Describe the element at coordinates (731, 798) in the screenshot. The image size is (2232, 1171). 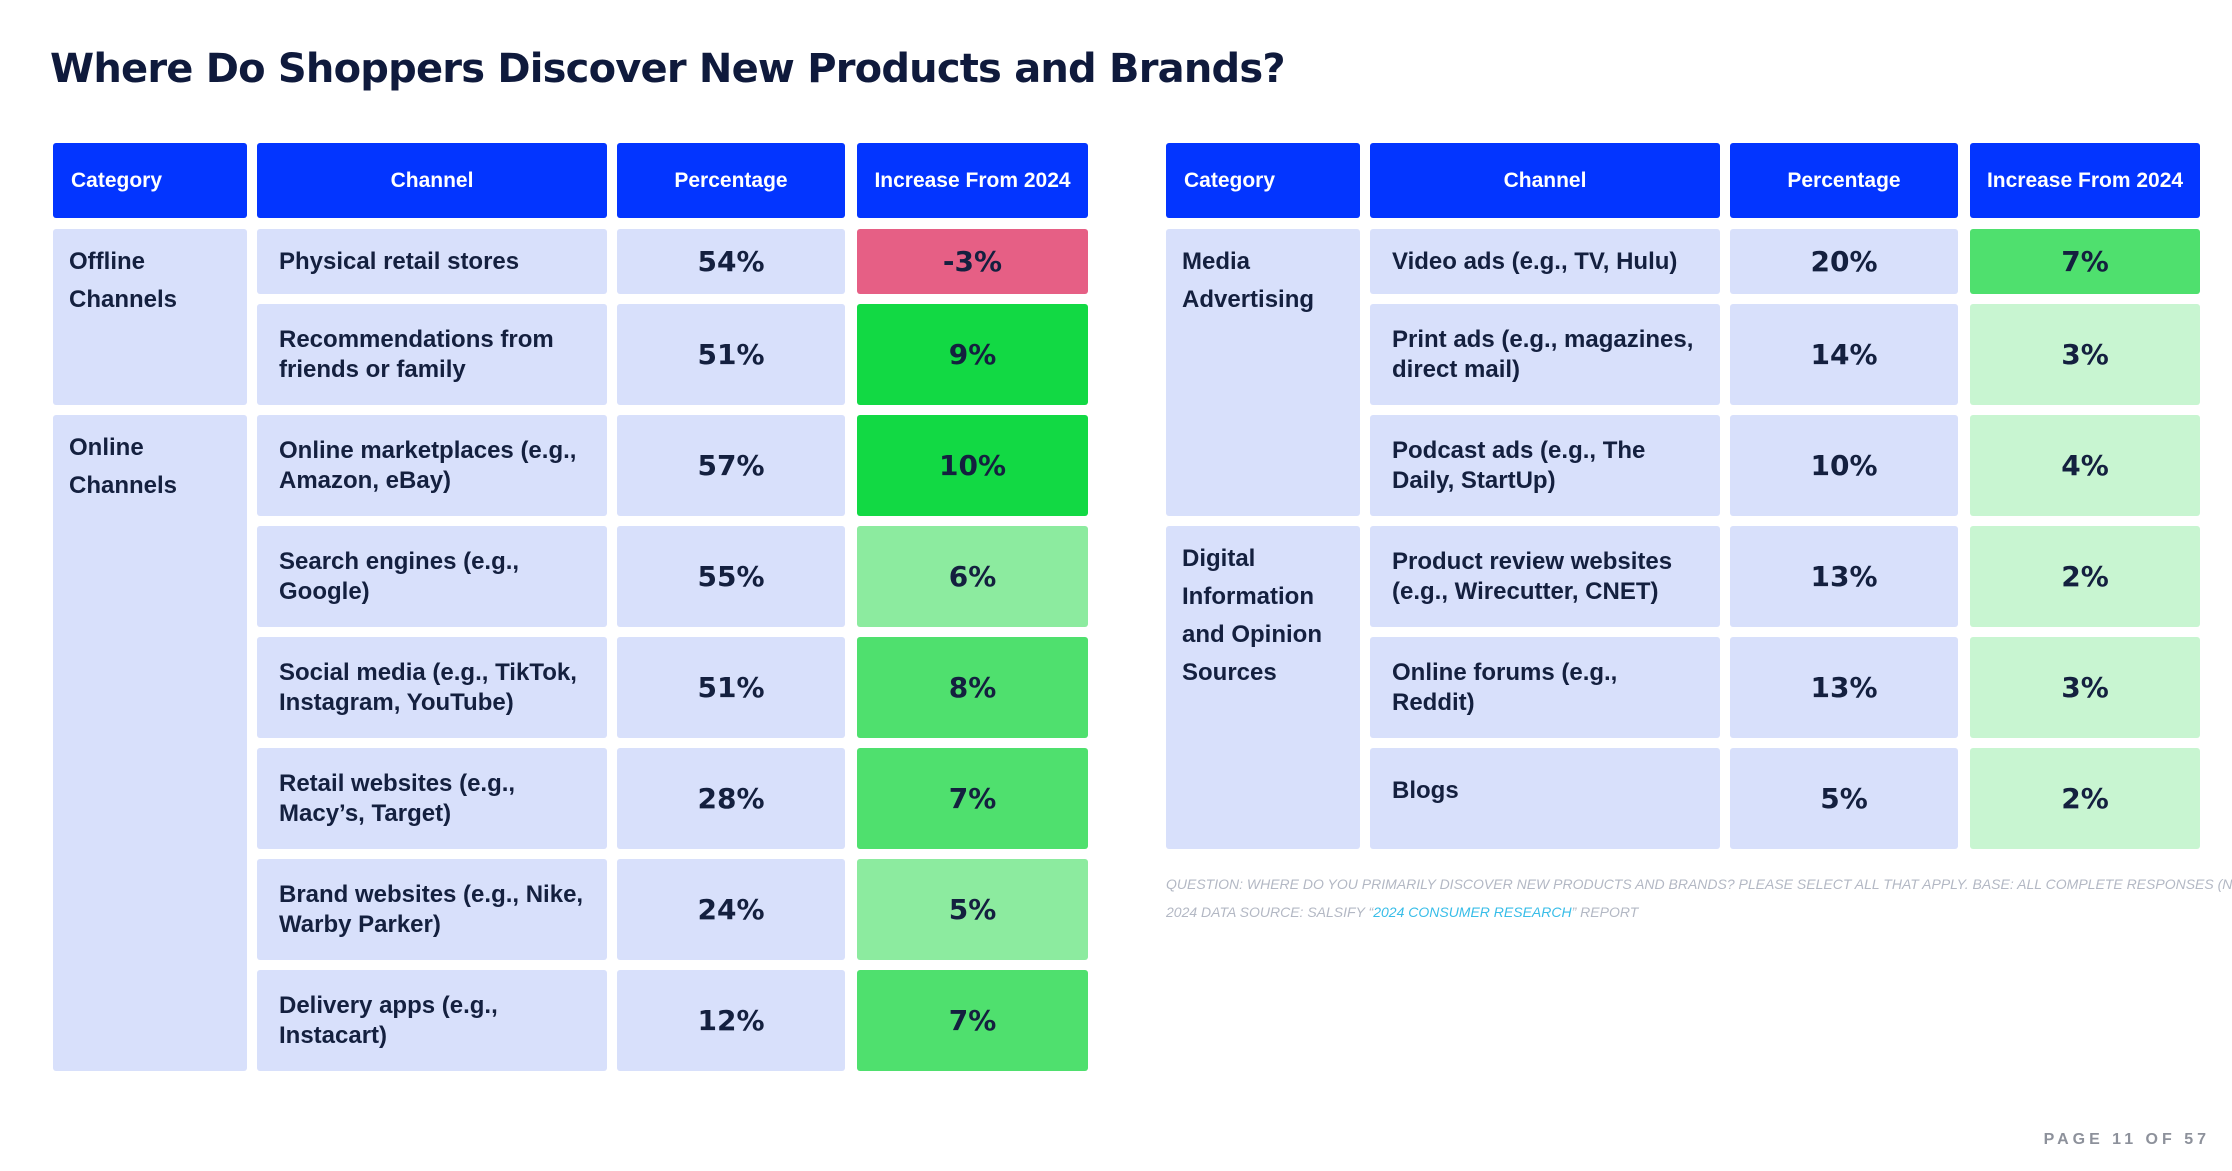
I see `percentage-cell: 28%` at that location.